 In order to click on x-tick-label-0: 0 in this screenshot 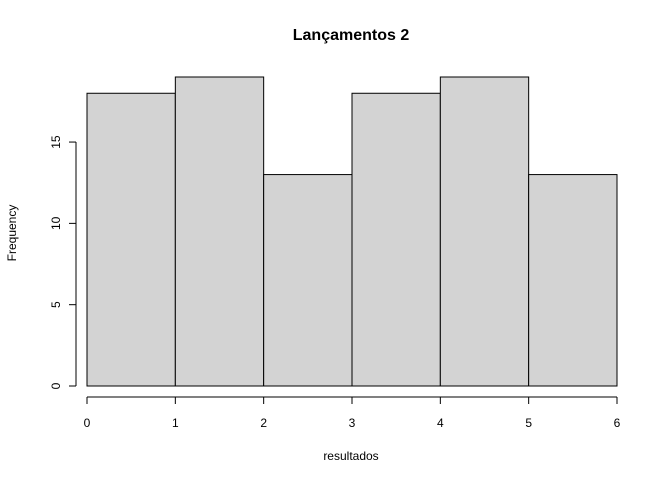, I will do `click(87, 423)`.